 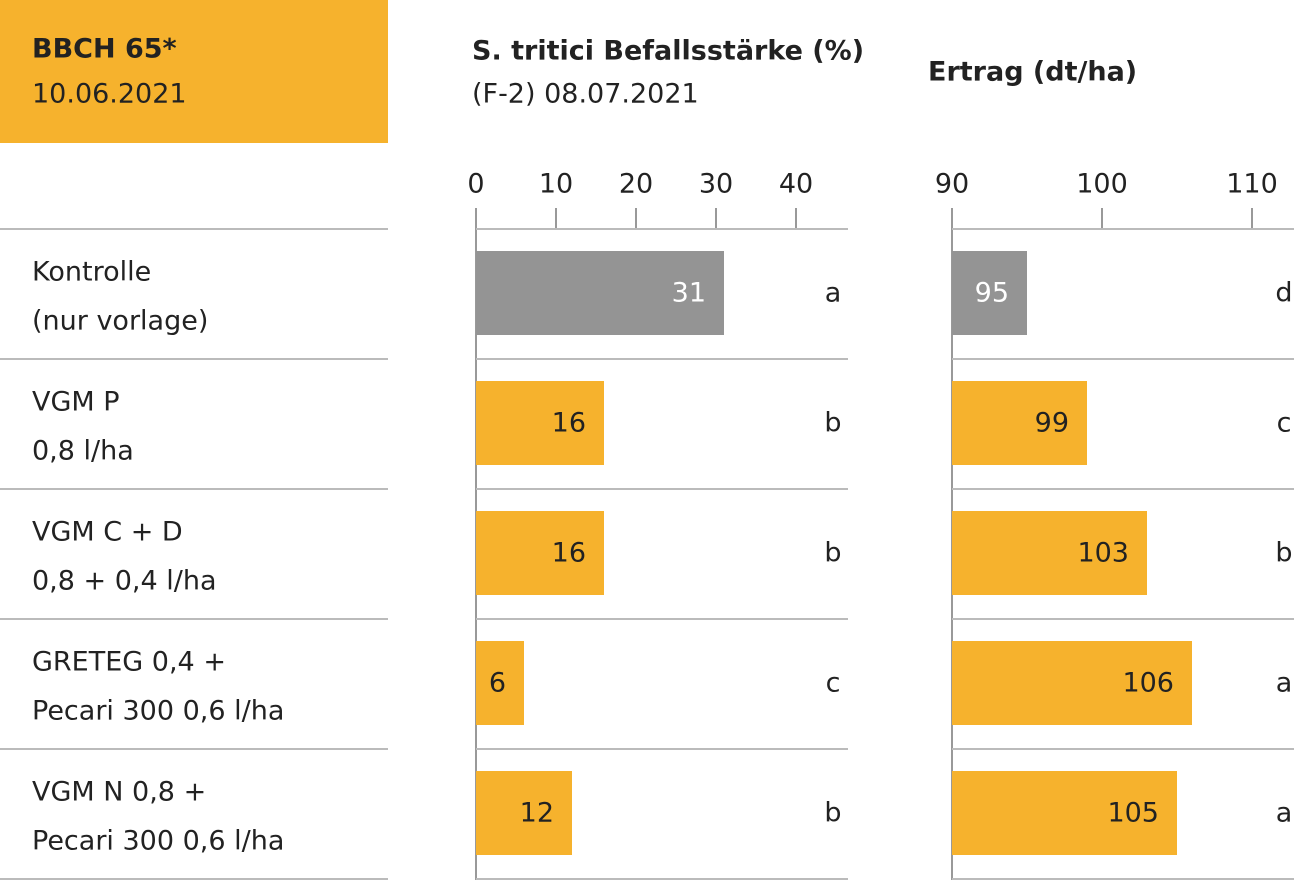 I want to click on x-tick-label: 30, so click(x=716, y=184).